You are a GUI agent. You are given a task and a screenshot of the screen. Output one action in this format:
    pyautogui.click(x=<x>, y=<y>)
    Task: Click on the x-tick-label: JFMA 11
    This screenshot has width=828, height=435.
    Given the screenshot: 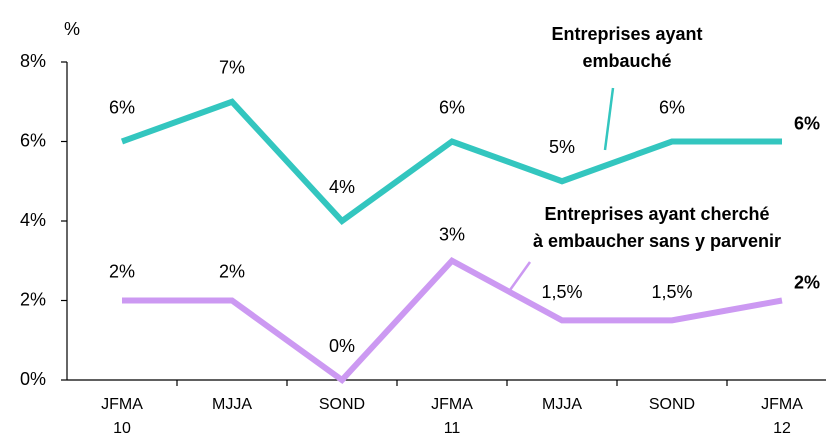 What is the action you would take?
    pyautogui.click(x=452, y=415)
    